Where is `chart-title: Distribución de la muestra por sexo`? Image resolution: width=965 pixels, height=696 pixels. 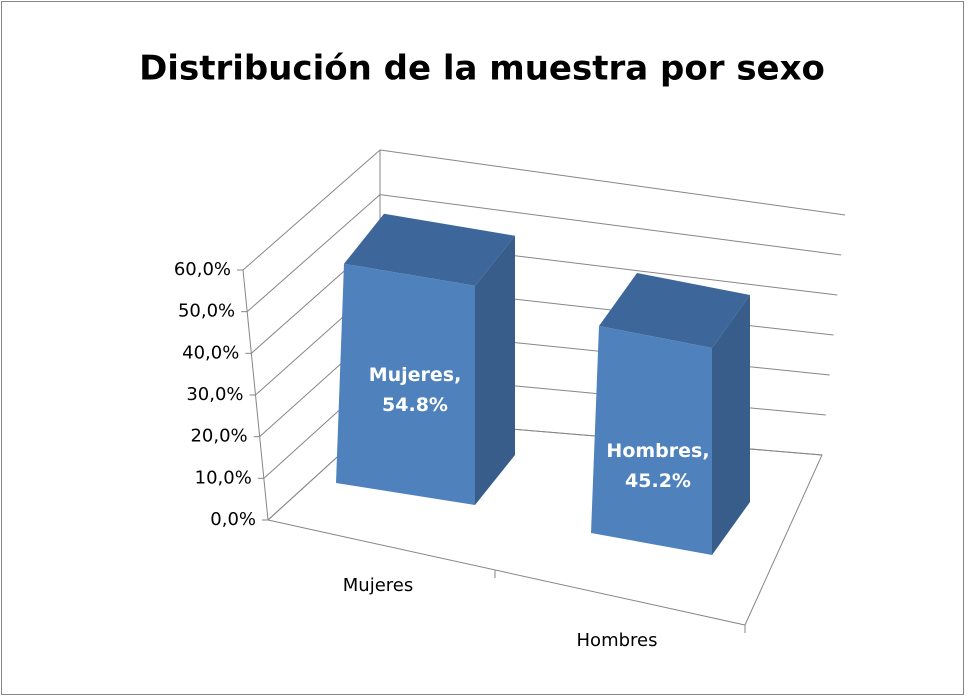 chart-title: Distribución de la muestra por sexo is located at coordinates (482, 69).